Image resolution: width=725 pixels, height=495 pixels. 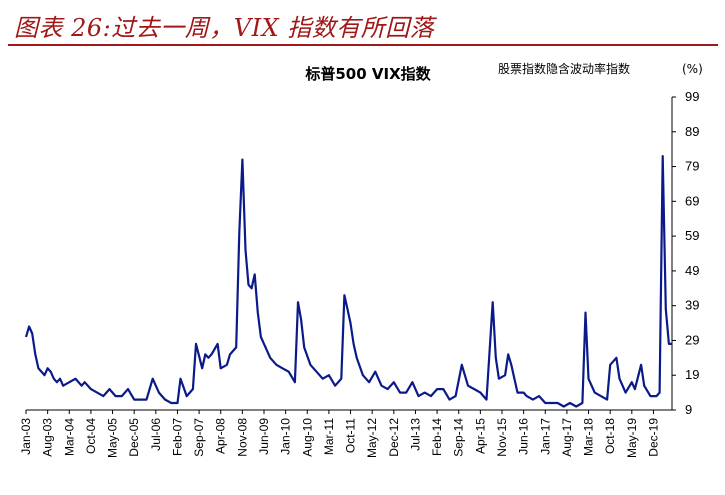 I want to click on x-tick-label: Jul-13, so click(x=415, y=434).